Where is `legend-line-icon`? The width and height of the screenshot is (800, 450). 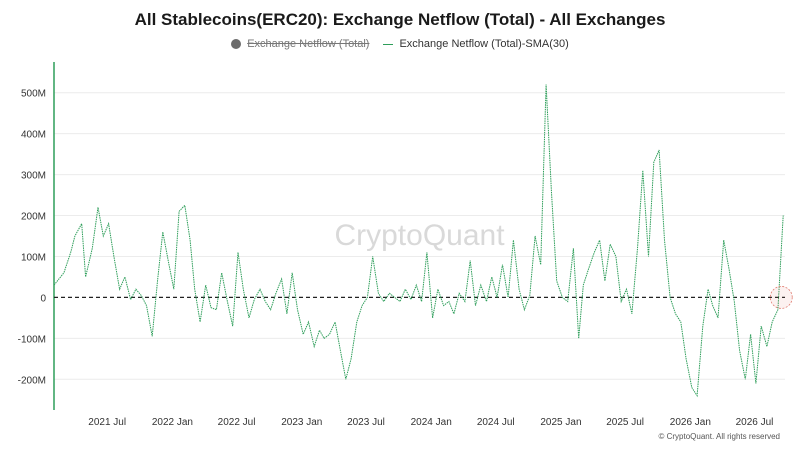
legend-line-icon is located at coordinates (388, 44).